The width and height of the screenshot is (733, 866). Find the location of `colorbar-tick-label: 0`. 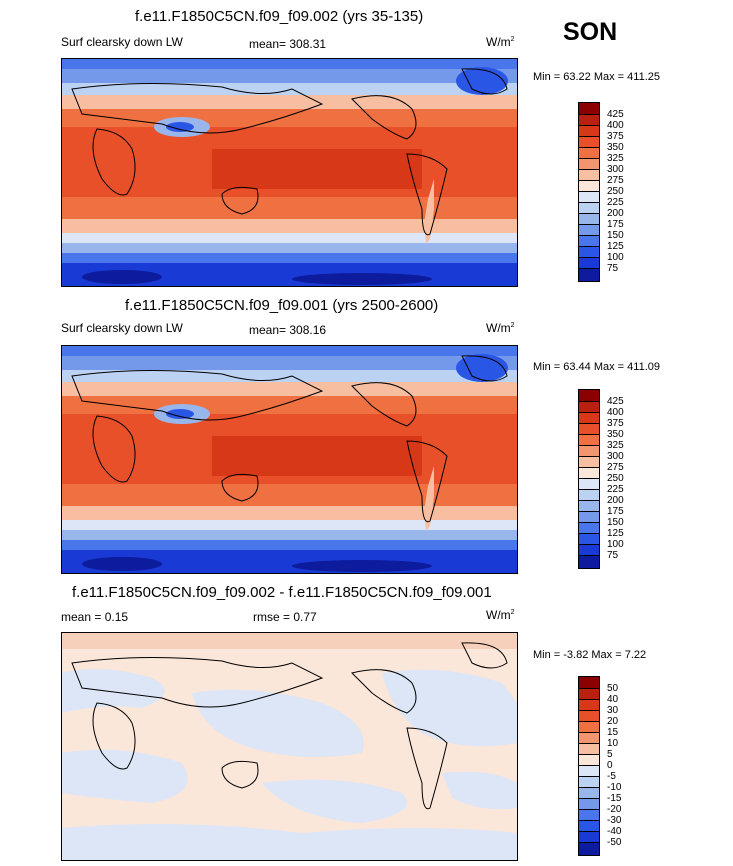

colorbar-tick-label: 0 is located at coordinates (610, 765).